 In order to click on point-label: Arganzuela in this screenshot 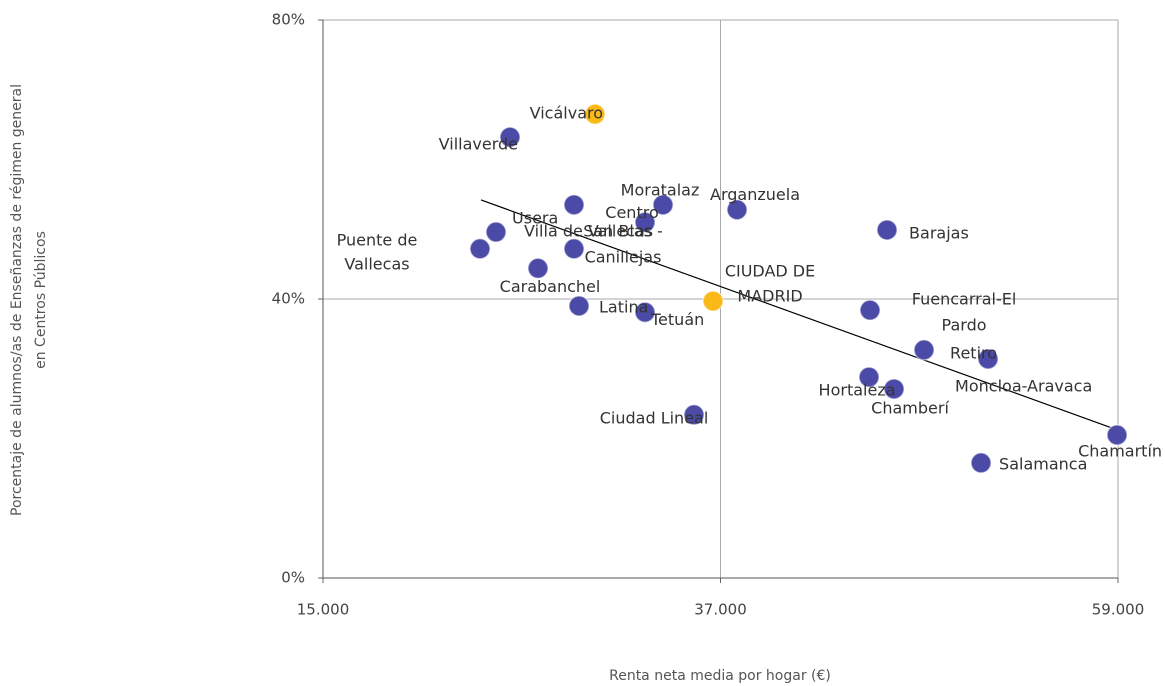, I will do `click(755, 194)`.